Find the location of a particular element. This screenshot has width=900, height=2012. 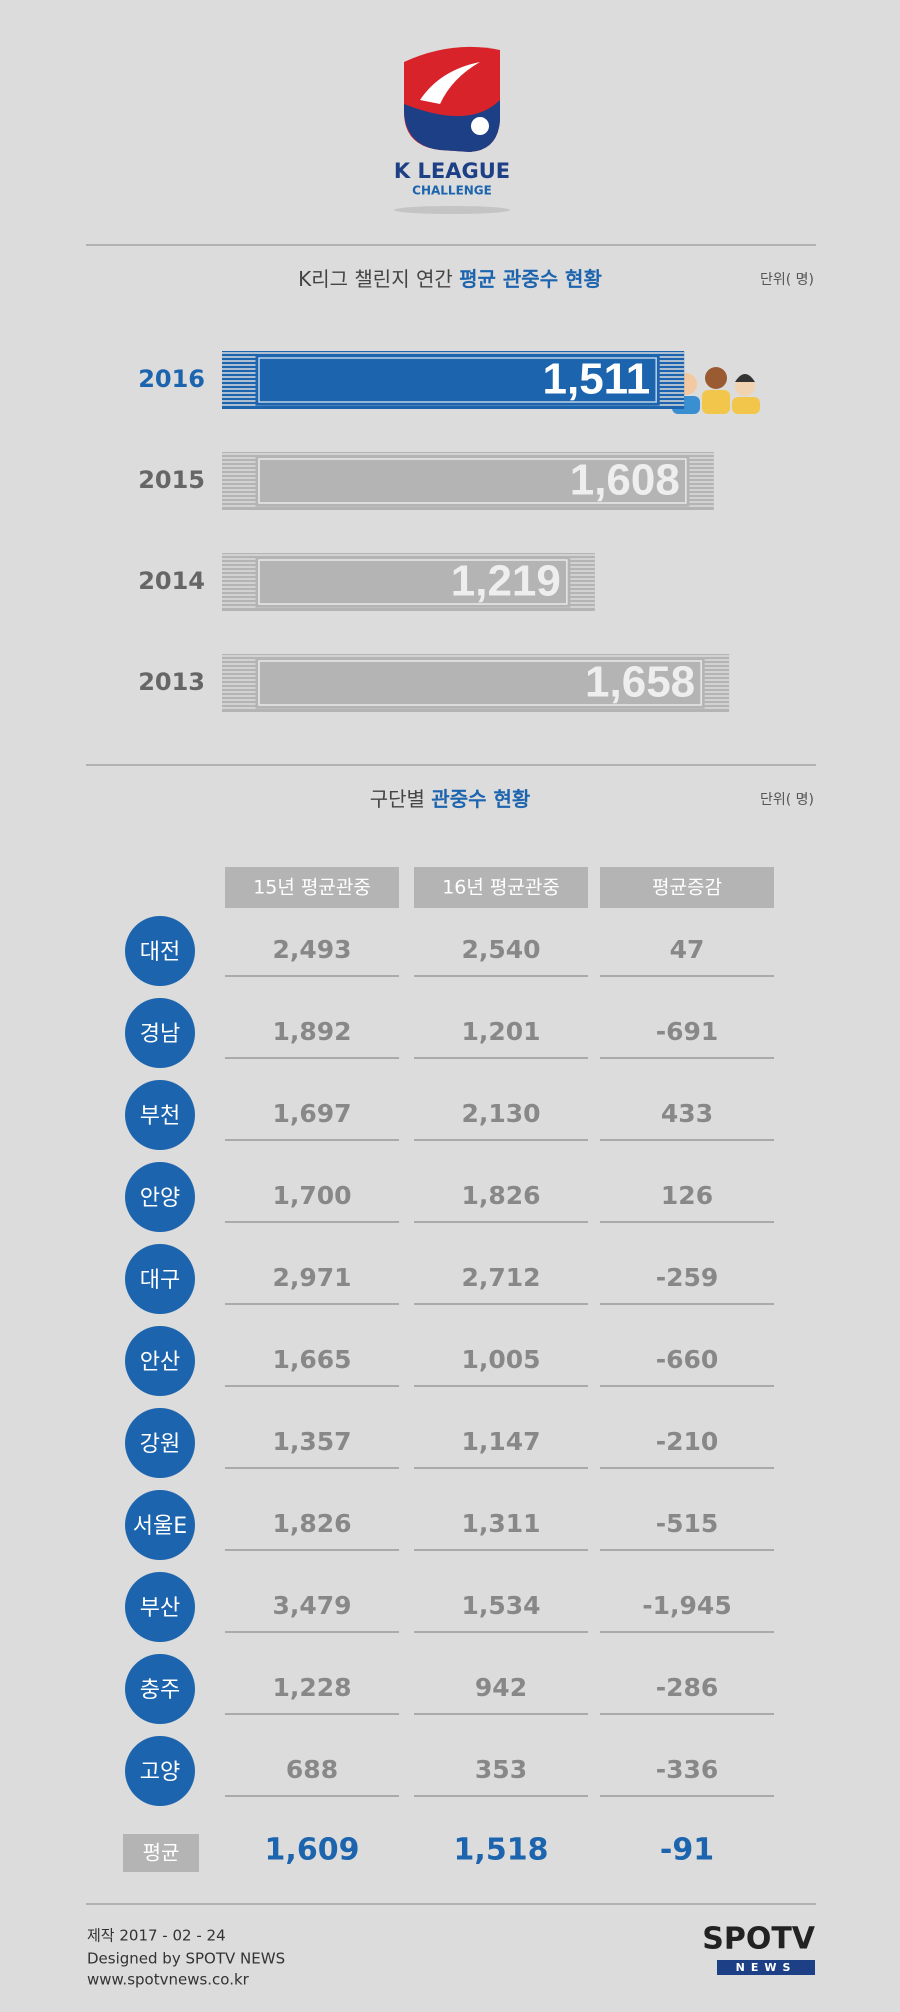

brand-bar is located at coordinates (766, 1967).